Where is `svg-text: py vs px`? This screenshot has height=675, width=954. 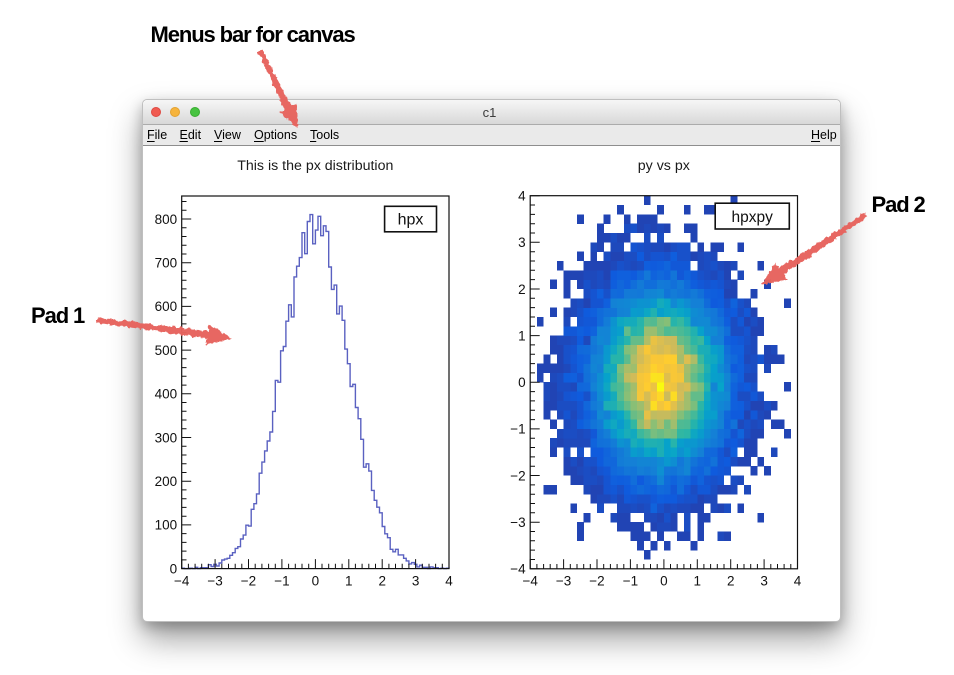 svg-text: py vs px is located at coordinates (664, 166).